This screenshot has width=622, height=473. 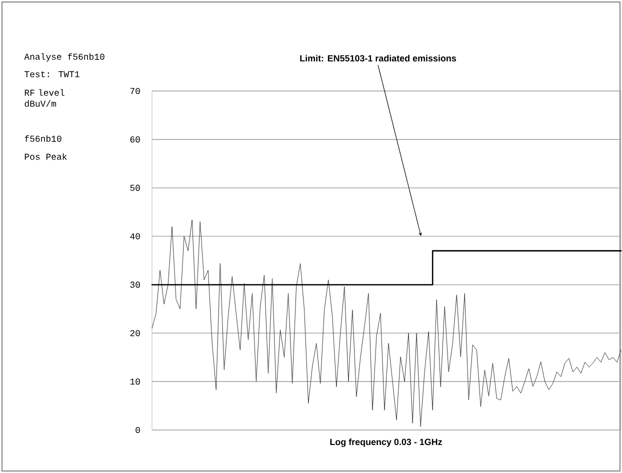 What do you see at coordinates (44, 98) in the screenshot?
I see `text: RF level dBuV/m` at bounding box center [44, 98].